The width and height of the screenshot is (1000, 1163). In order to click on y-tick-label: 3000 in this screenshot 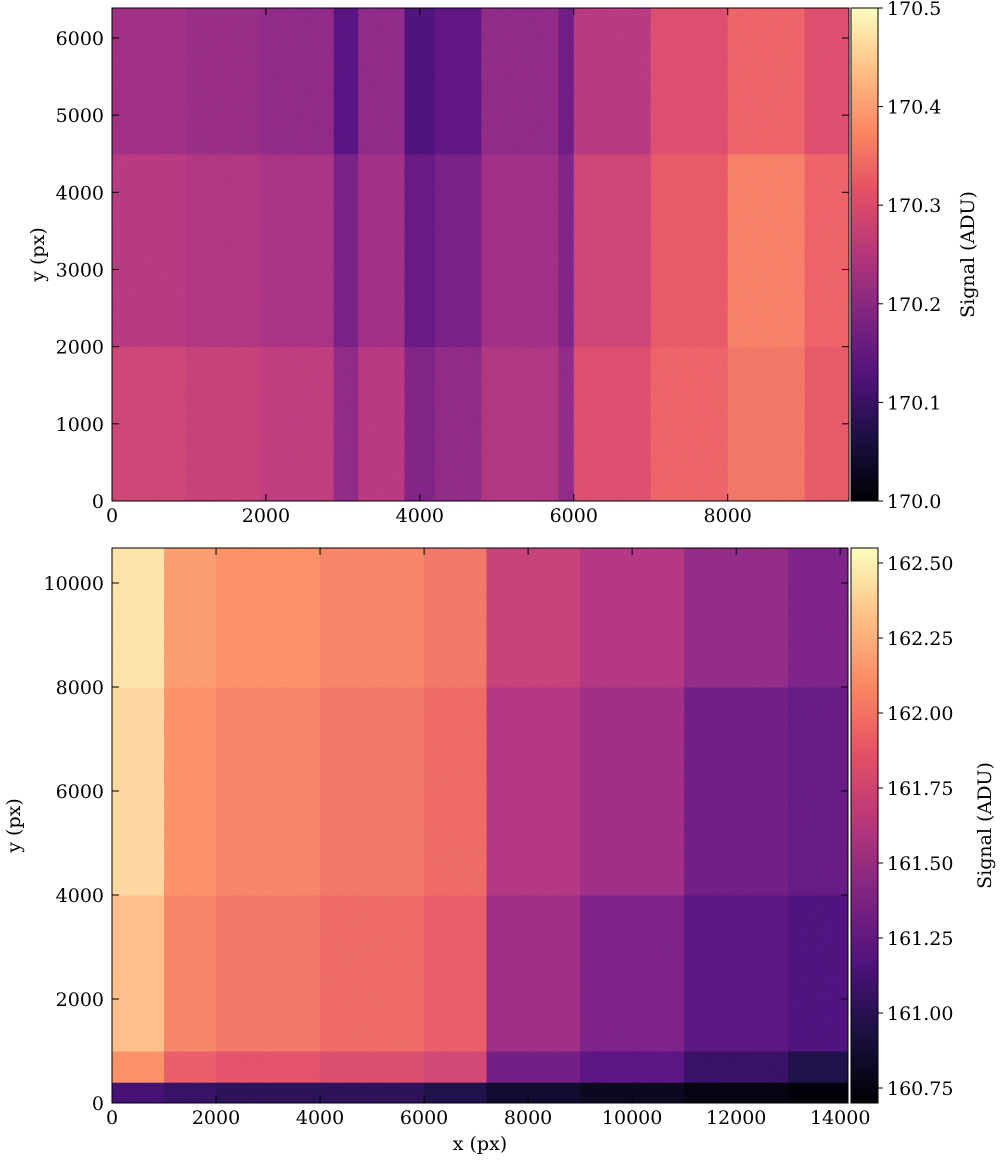, I will do `click(80, 270)`.